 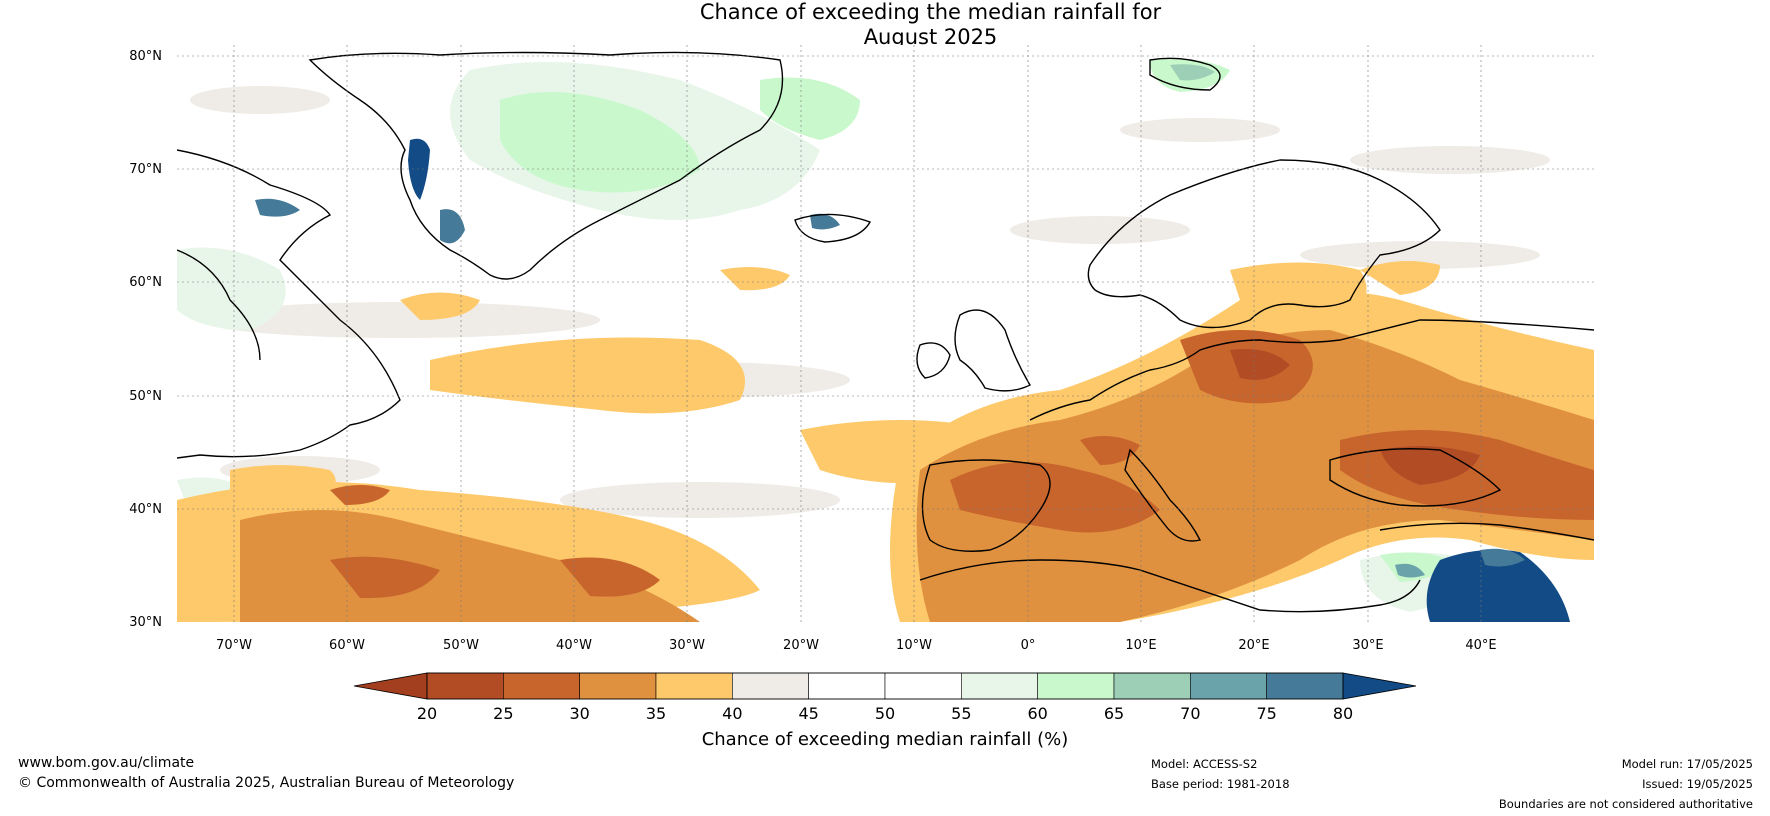 I want to click on lon-label-70w: 70°W, so click(x=234, y=645).